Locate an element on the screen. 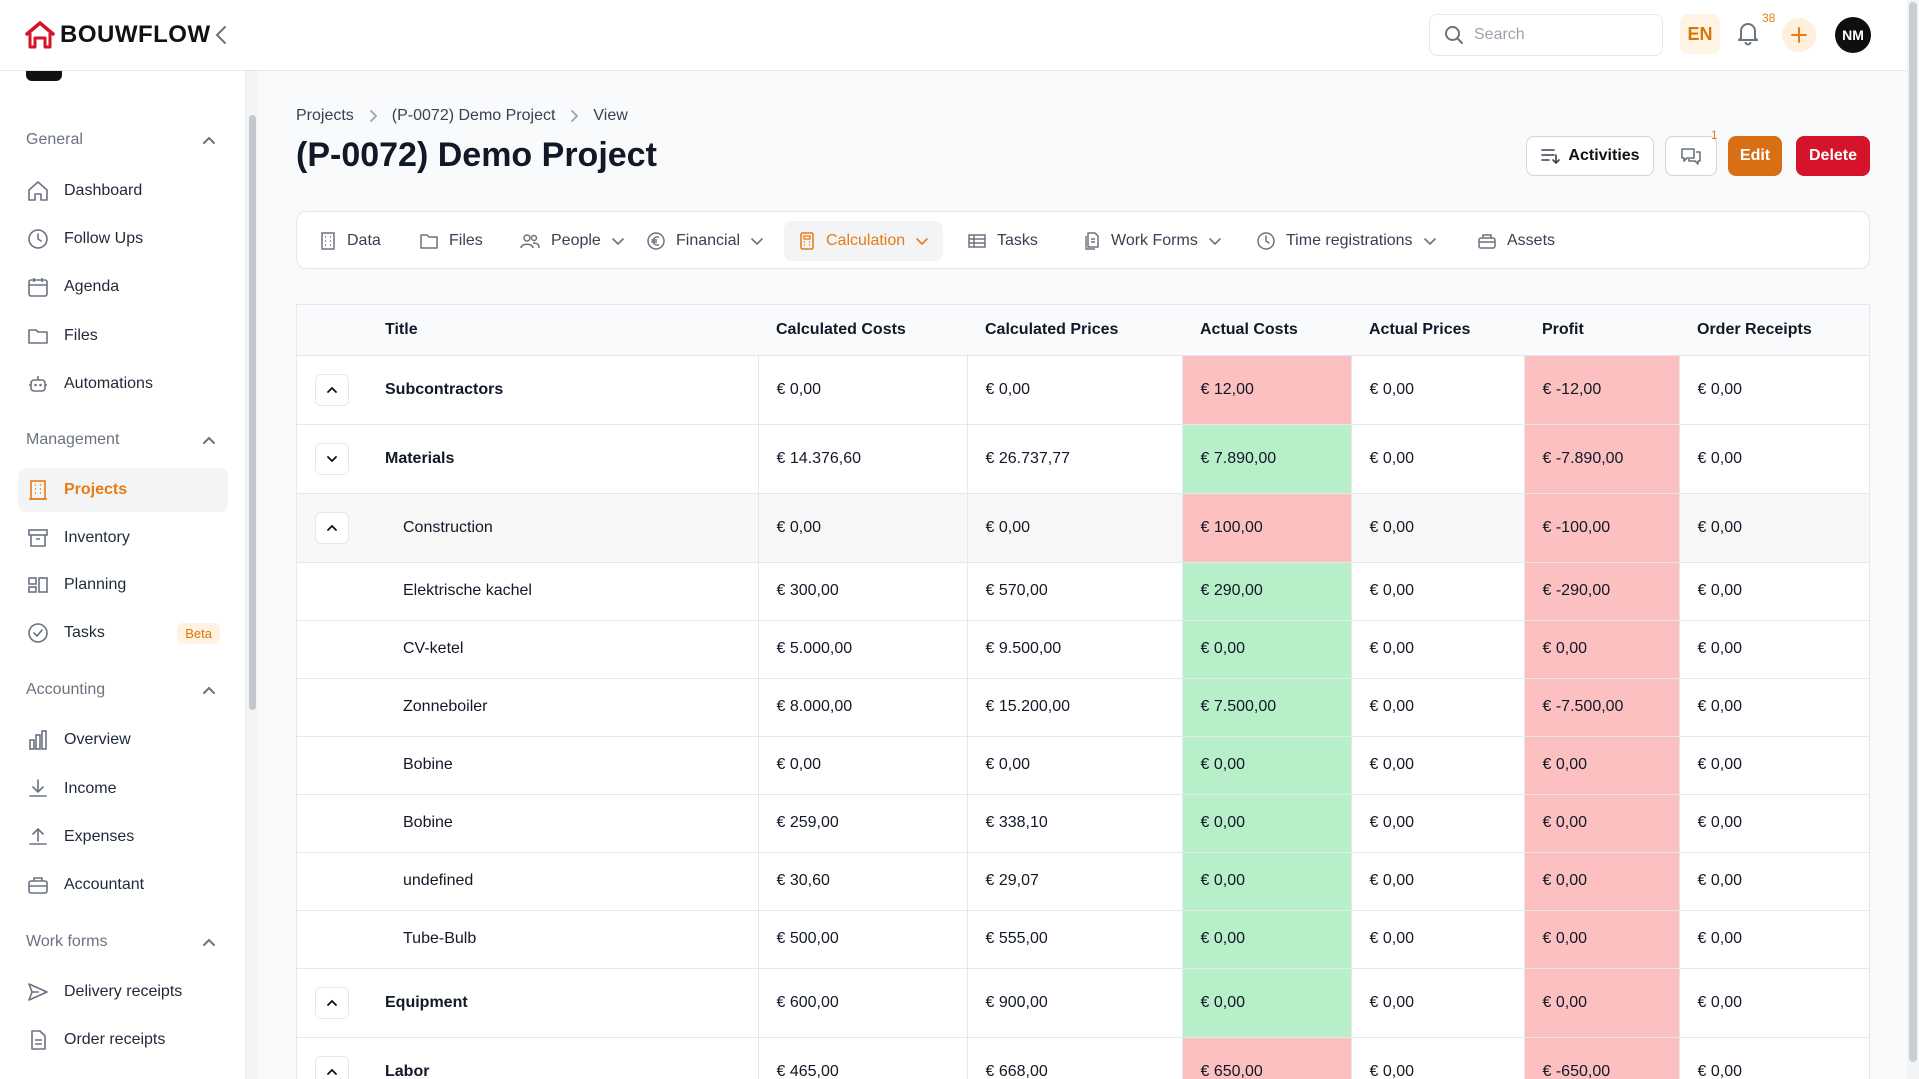  sidebar-item-inventory: Inventory is located at coordinates (123, 538).